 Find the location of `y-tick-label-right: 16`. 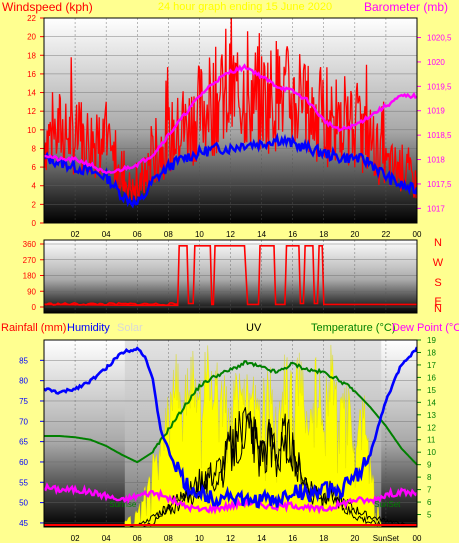

y-tick-label-right: 16 is located at coordinates (431, 377).